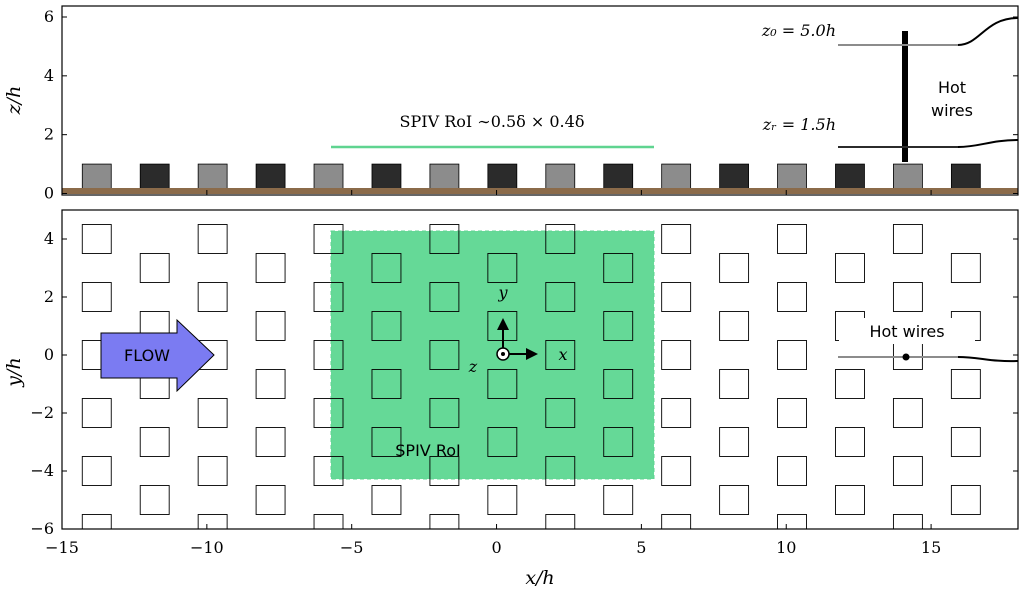 The image size is (1024, 593). Describe the element at coordinates (427, 450) in the screenshot. I see `spiv-roi-region-label: SPIV RoI` at that location.